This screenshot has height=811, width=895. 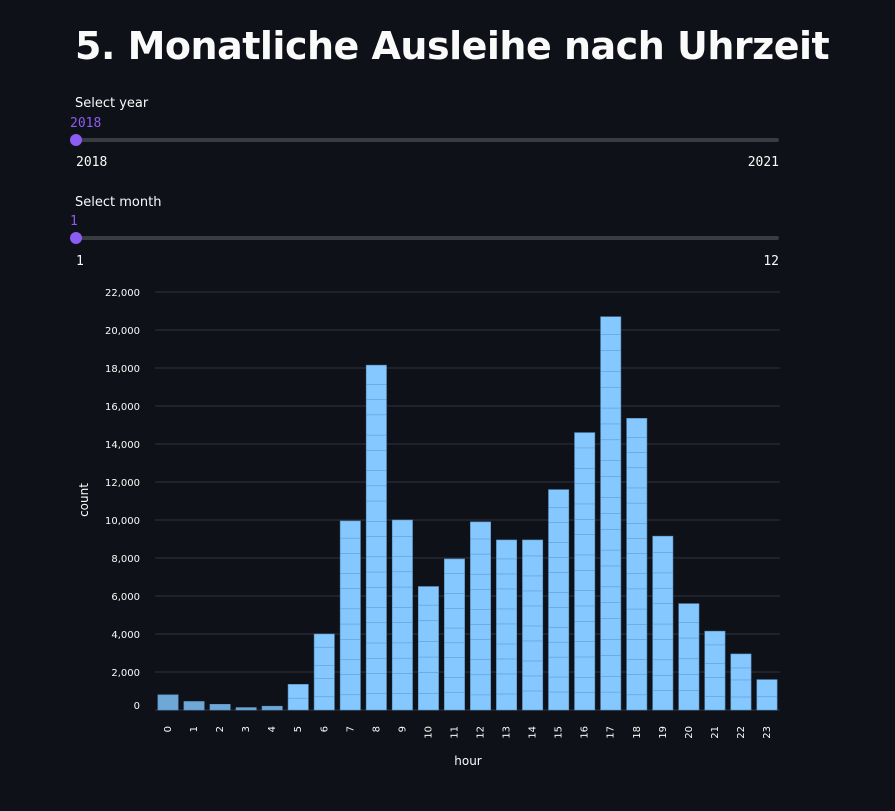 I want to click on month-slider-min: 1, so click(x=80, y=261).